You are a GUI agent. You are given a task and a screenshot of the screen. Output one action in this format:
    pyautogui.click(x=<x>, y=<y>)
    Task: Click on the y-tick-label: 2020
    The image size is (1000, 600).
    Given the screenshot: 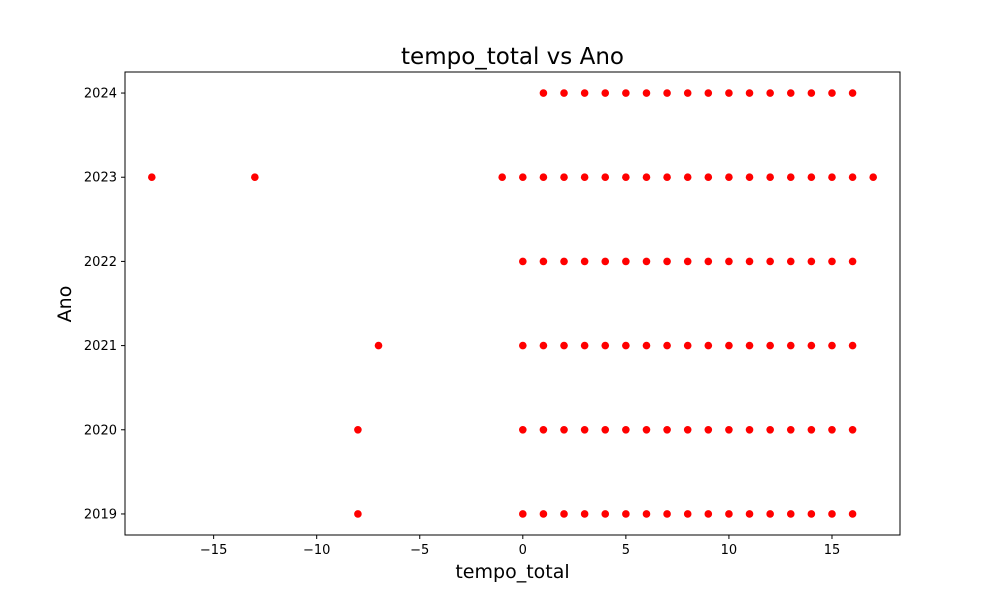 What is the action you would take?
    pyautogui.click(x=100, y=430)
    